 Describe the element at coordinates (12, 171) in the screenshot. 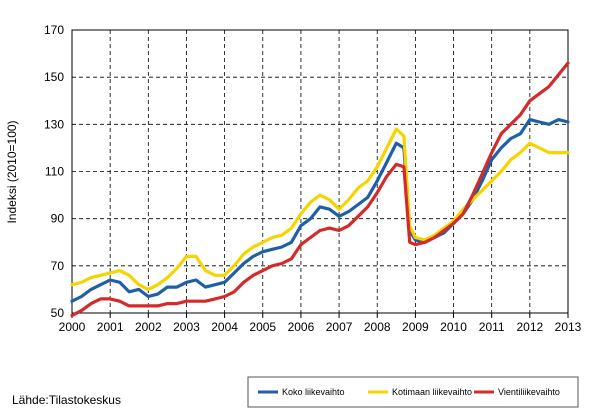

I see `y-axis-title: Indeksi (2010=100)` at that location.